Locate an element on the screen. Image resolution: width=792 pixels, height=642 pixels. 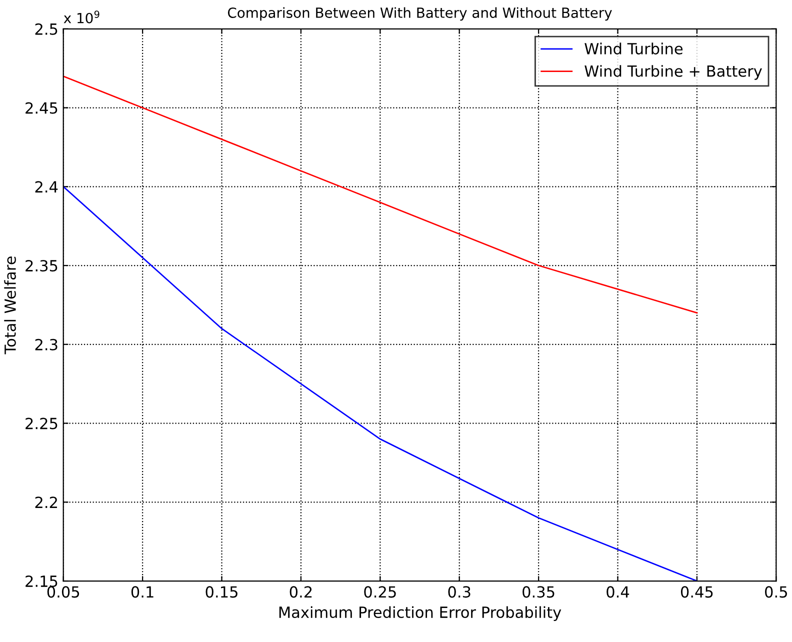
x-axis-title: Maximum Prediction Error Probability is located at coordinates (420, 613).